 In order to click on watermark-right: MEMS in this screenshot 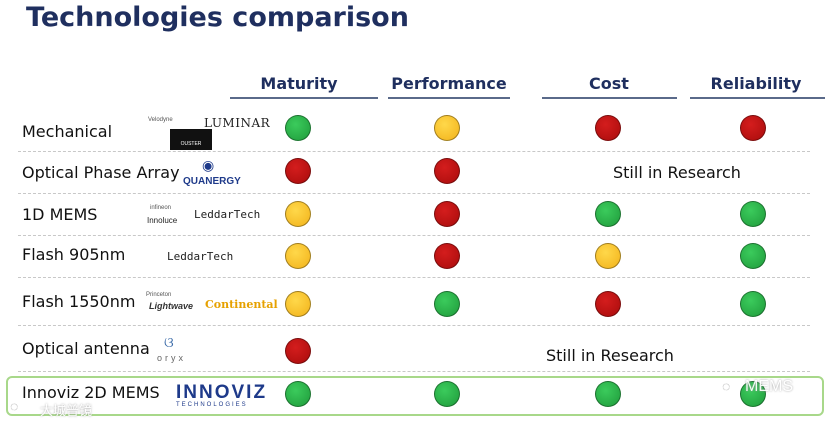, I will do `click(769, 386)`.